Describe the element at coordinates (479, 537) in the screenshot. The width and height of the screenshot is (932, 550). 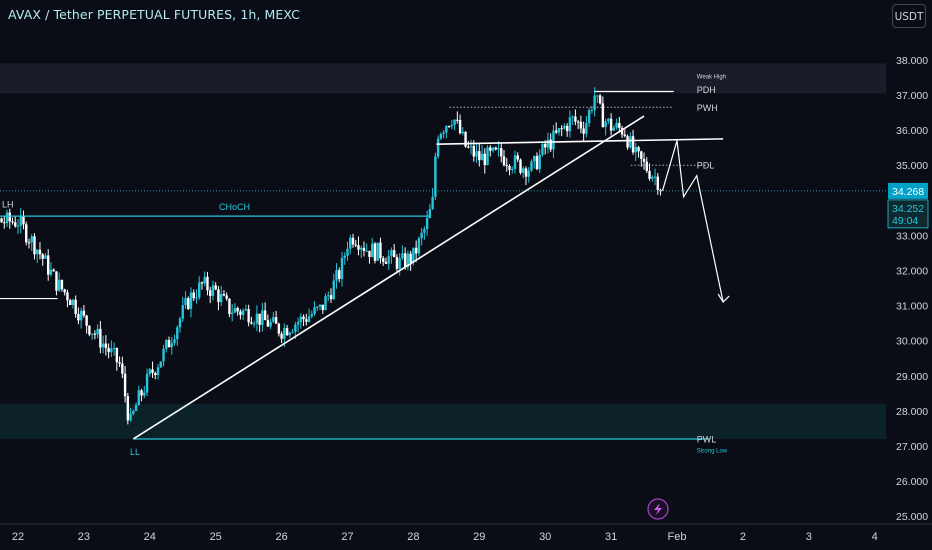
I see `time-tick-label: 29` at that location.